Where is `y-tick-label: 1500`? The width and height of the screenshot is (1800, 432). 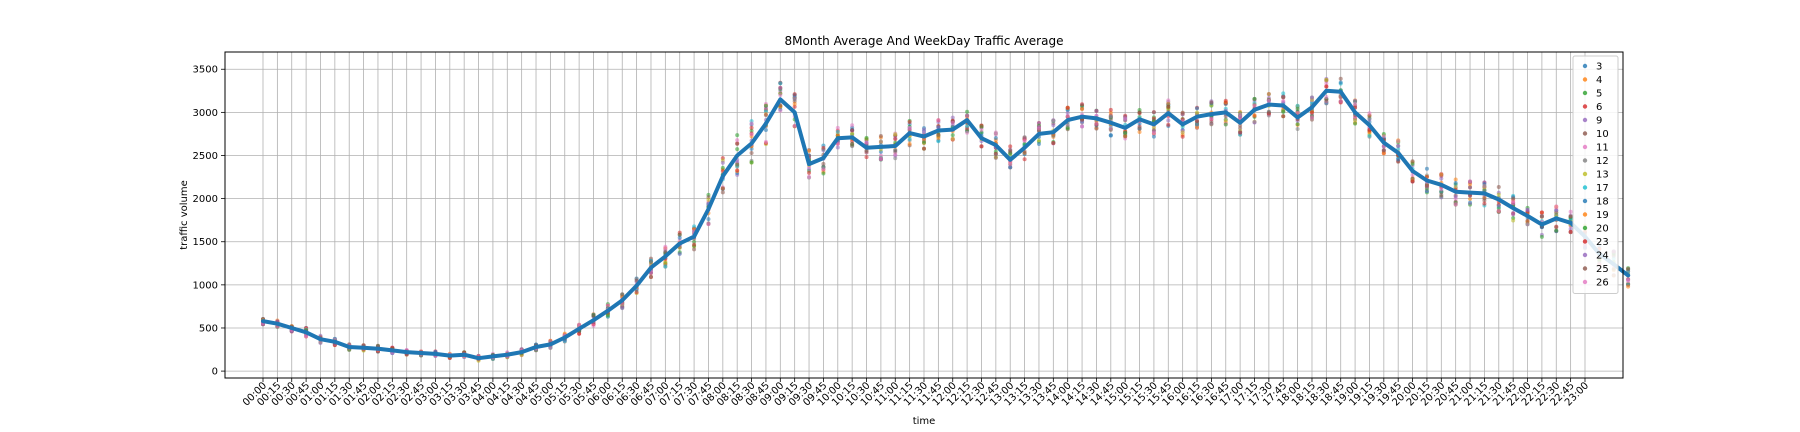 y-tick-label: 1500 is located at coordinates (205, 242).